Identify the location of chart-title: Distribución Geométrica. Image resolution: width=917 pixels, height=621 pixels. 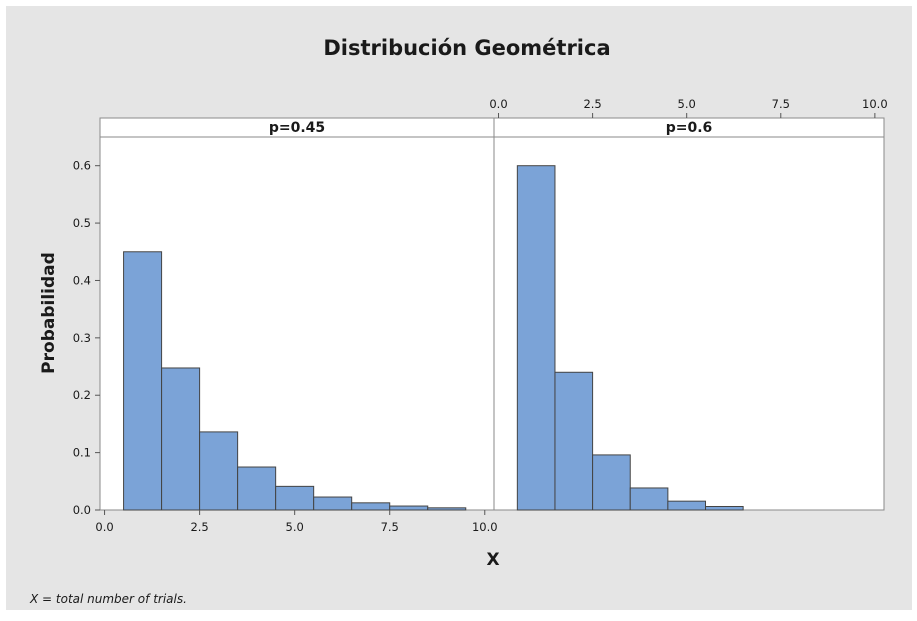
(466, 48).